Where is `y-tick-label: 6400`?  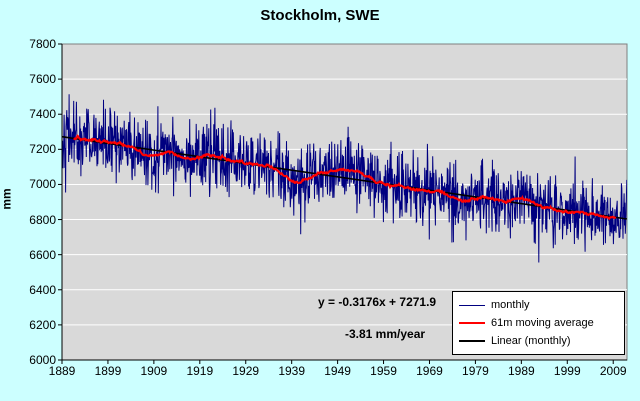
y-tick-label: 6400 is located at coordinates (42, 289).